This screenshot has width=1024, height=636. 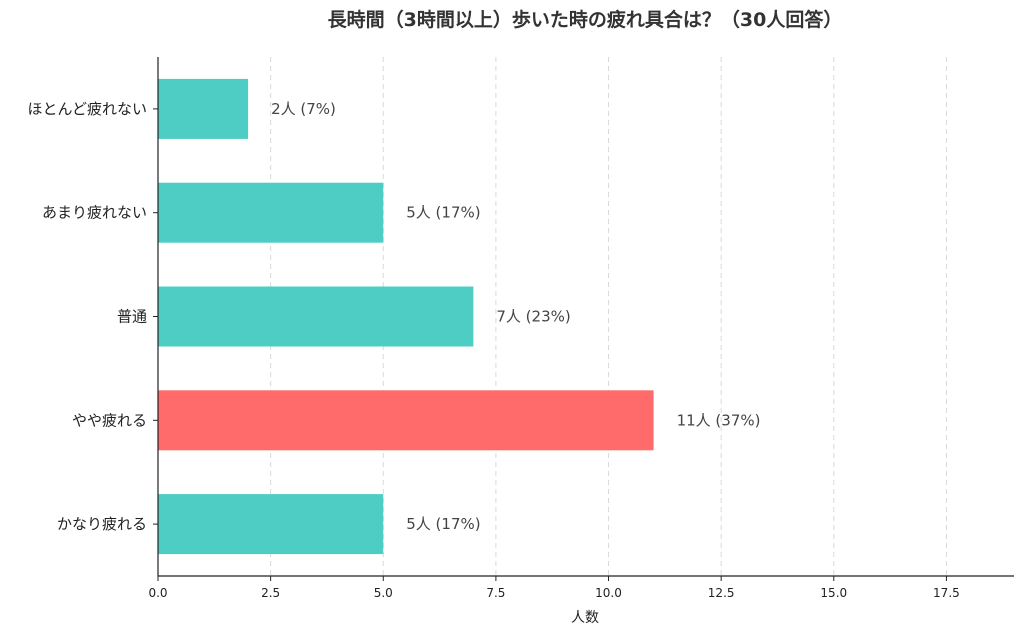 I want to click on data-label: 2人 (7%), so click(x=303, y=109).